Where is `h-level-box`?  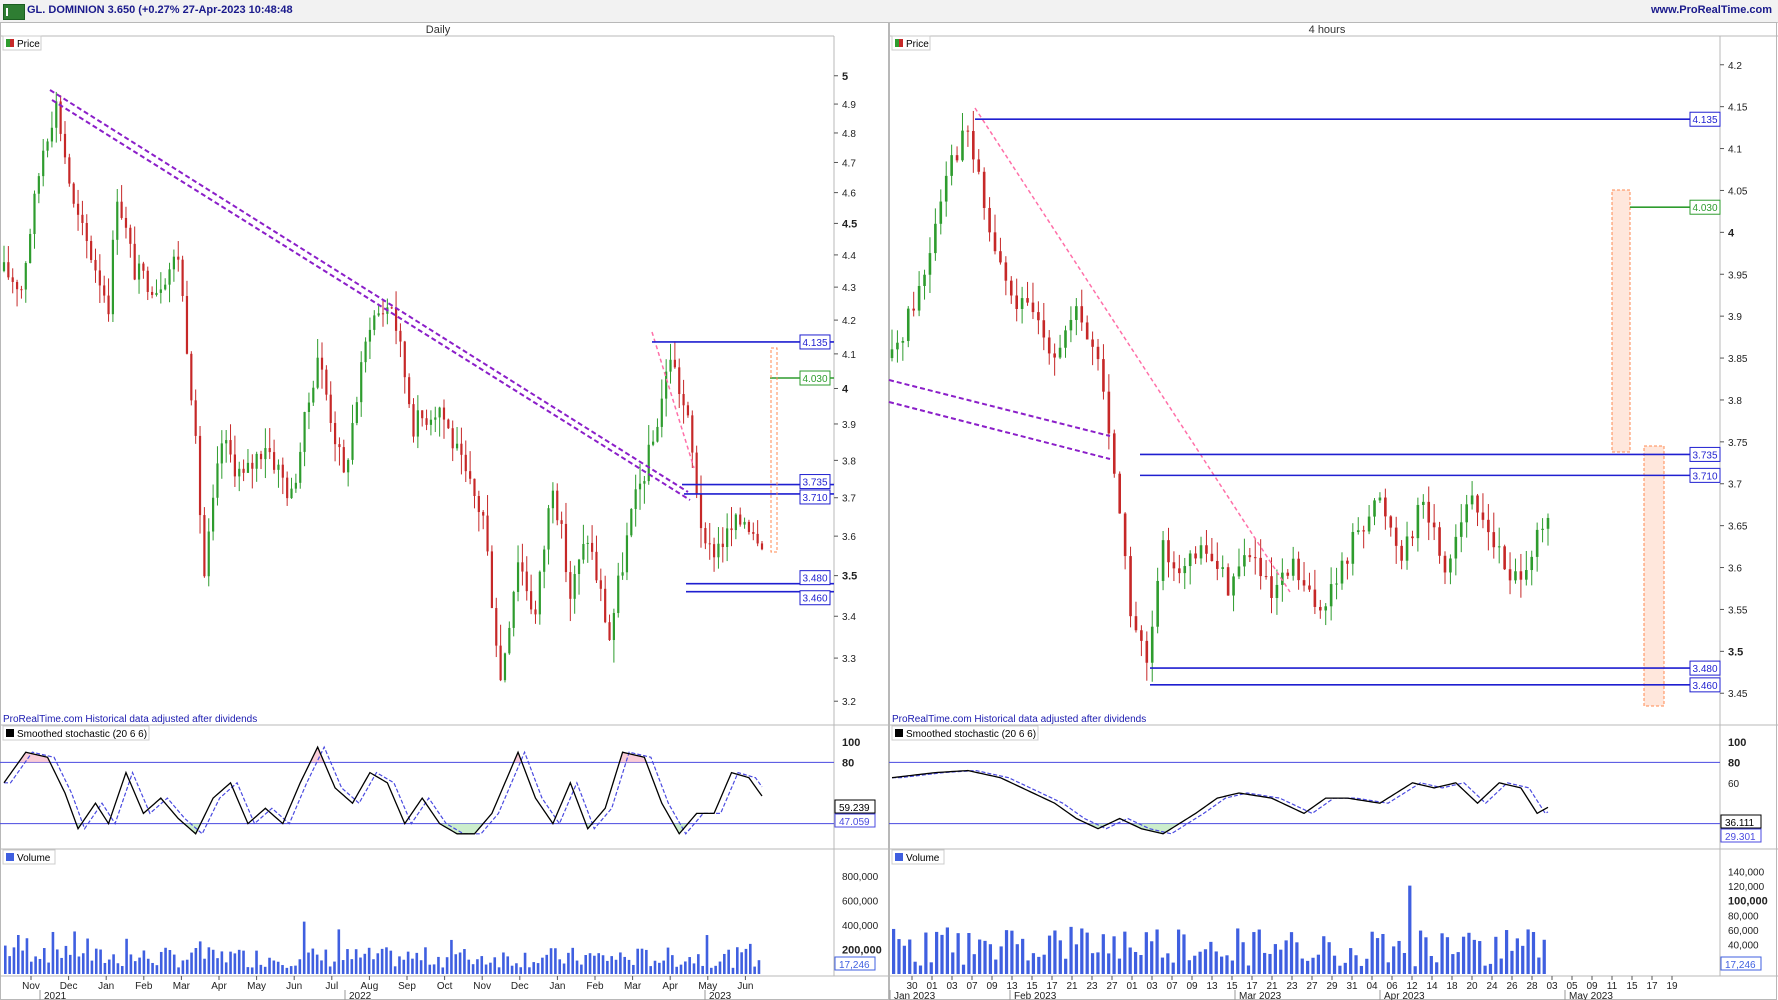 h-level-box is located at coordinates (1705, 685).